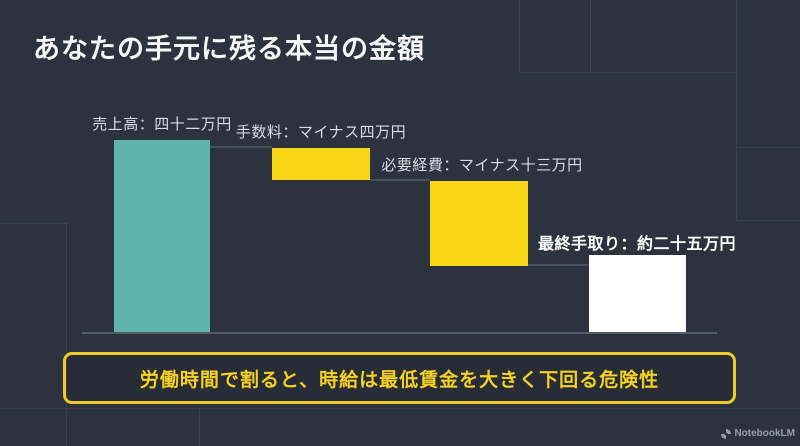  I want to click on notebooklm-logo-icon, so click(726, 433).